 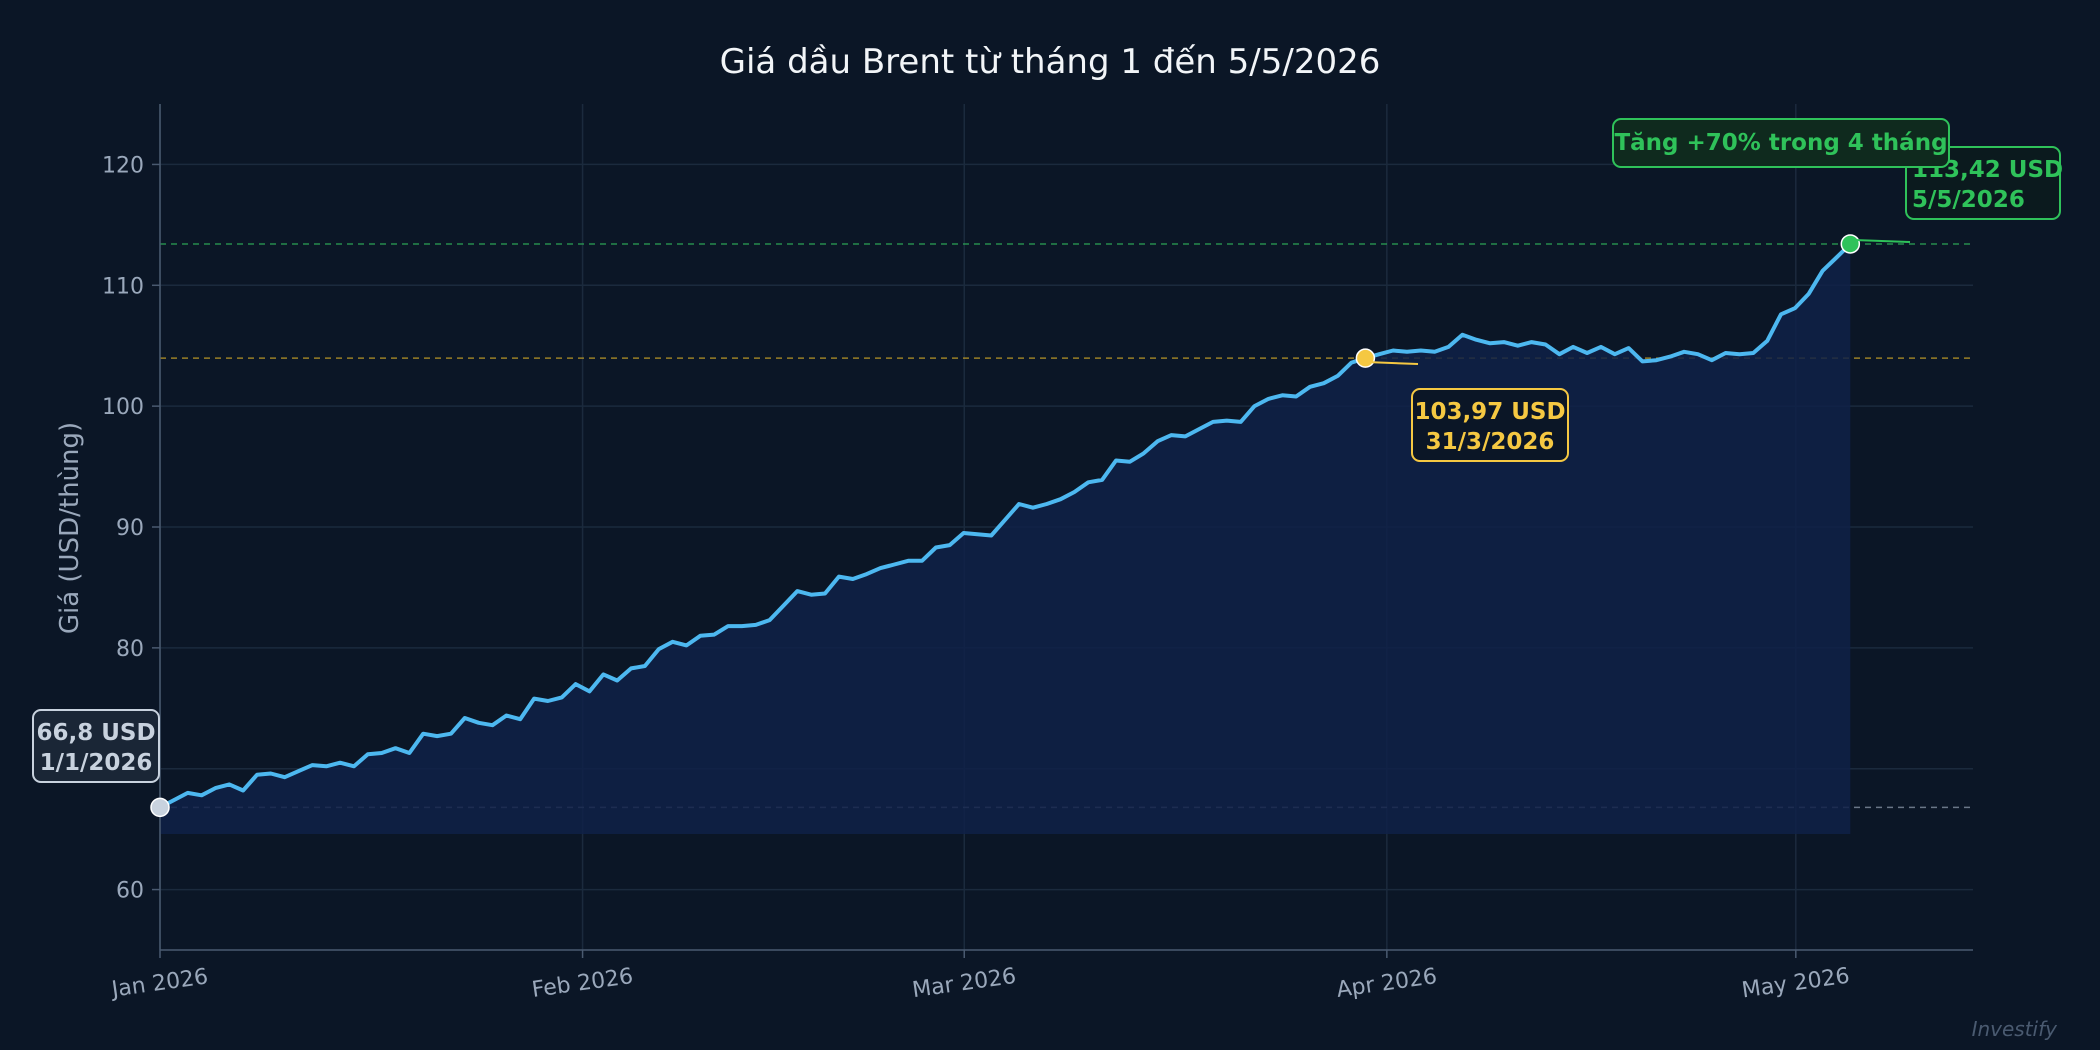 I want to click on y-tick-label: 60, so click(x=130, y=891).